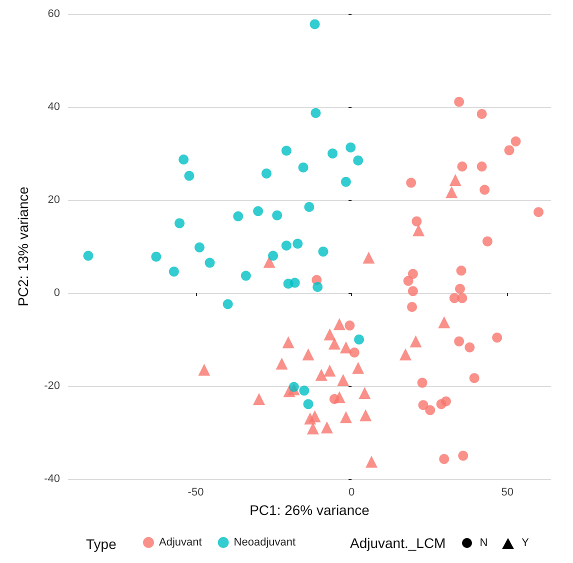  What do you see at coordinates (54, 107) in the screenshot?
I see `y-tick-label: 40` at bounding box center [54, 107].